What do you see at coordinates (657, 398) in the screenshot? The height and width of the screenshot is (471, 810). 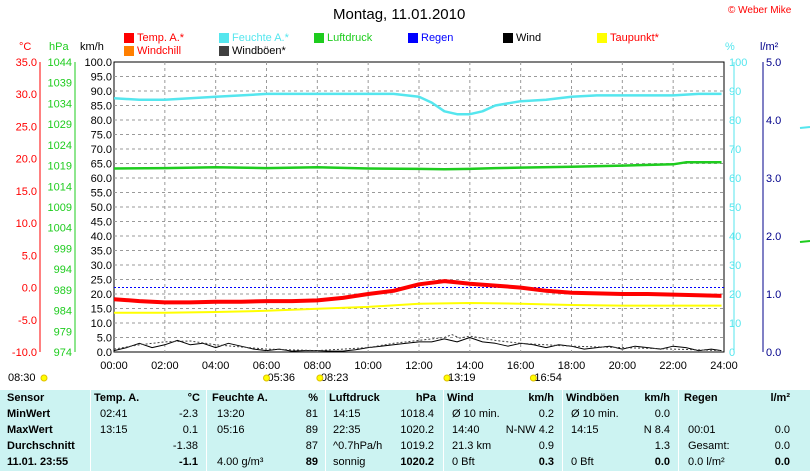 I see `table-header: km/h` at bounding box center [657, 398].